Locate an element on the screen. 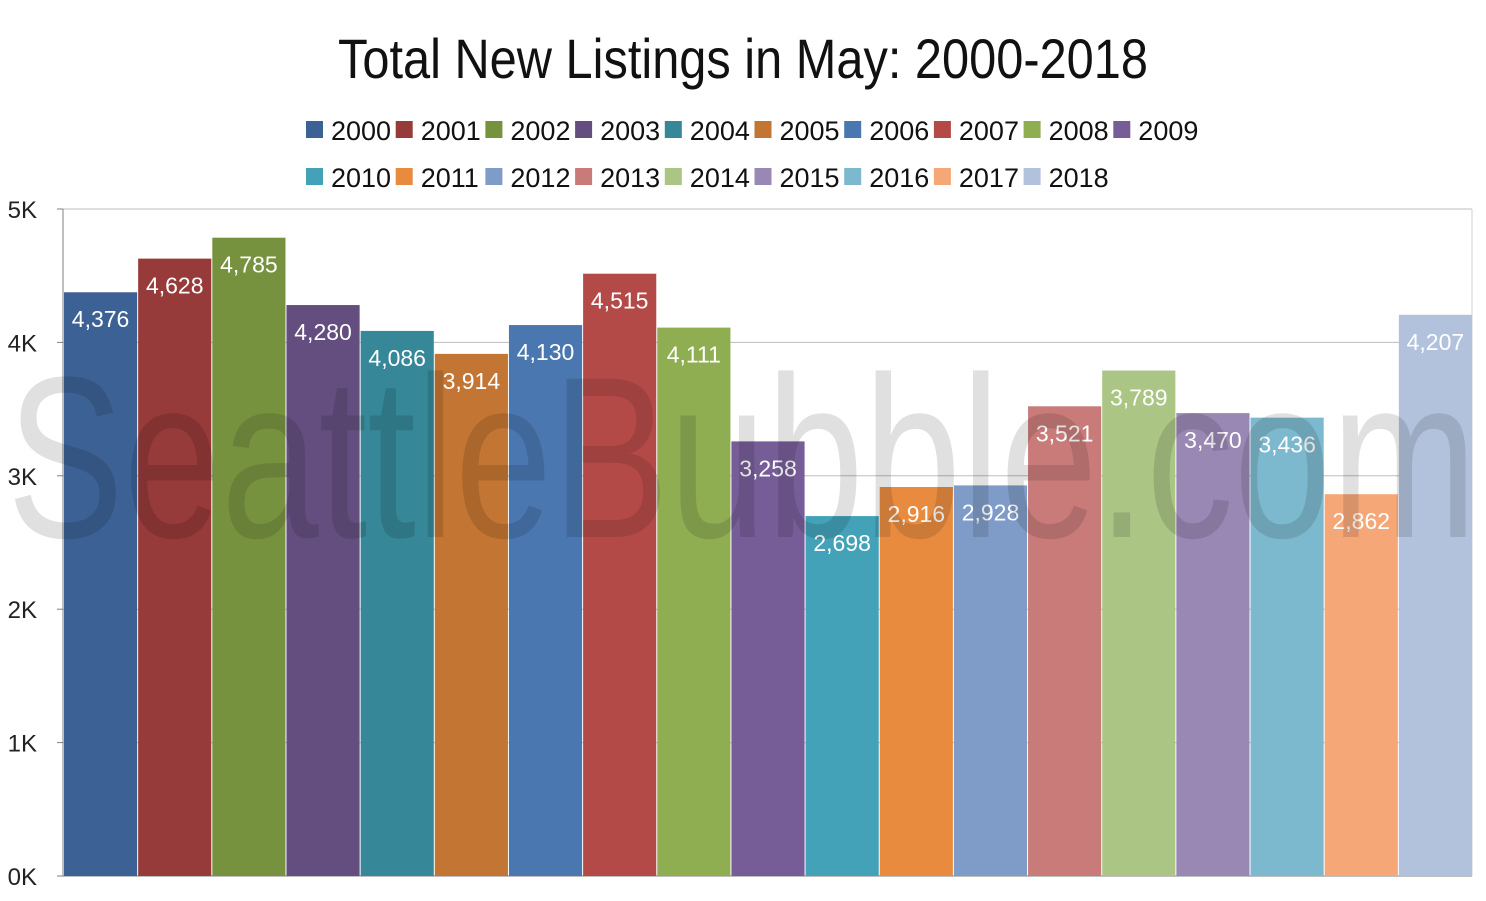 Image resolution: width=1486 pixels, height=901 pixels. legend-label-2011: 2011 is located at coordinates (450, 178).